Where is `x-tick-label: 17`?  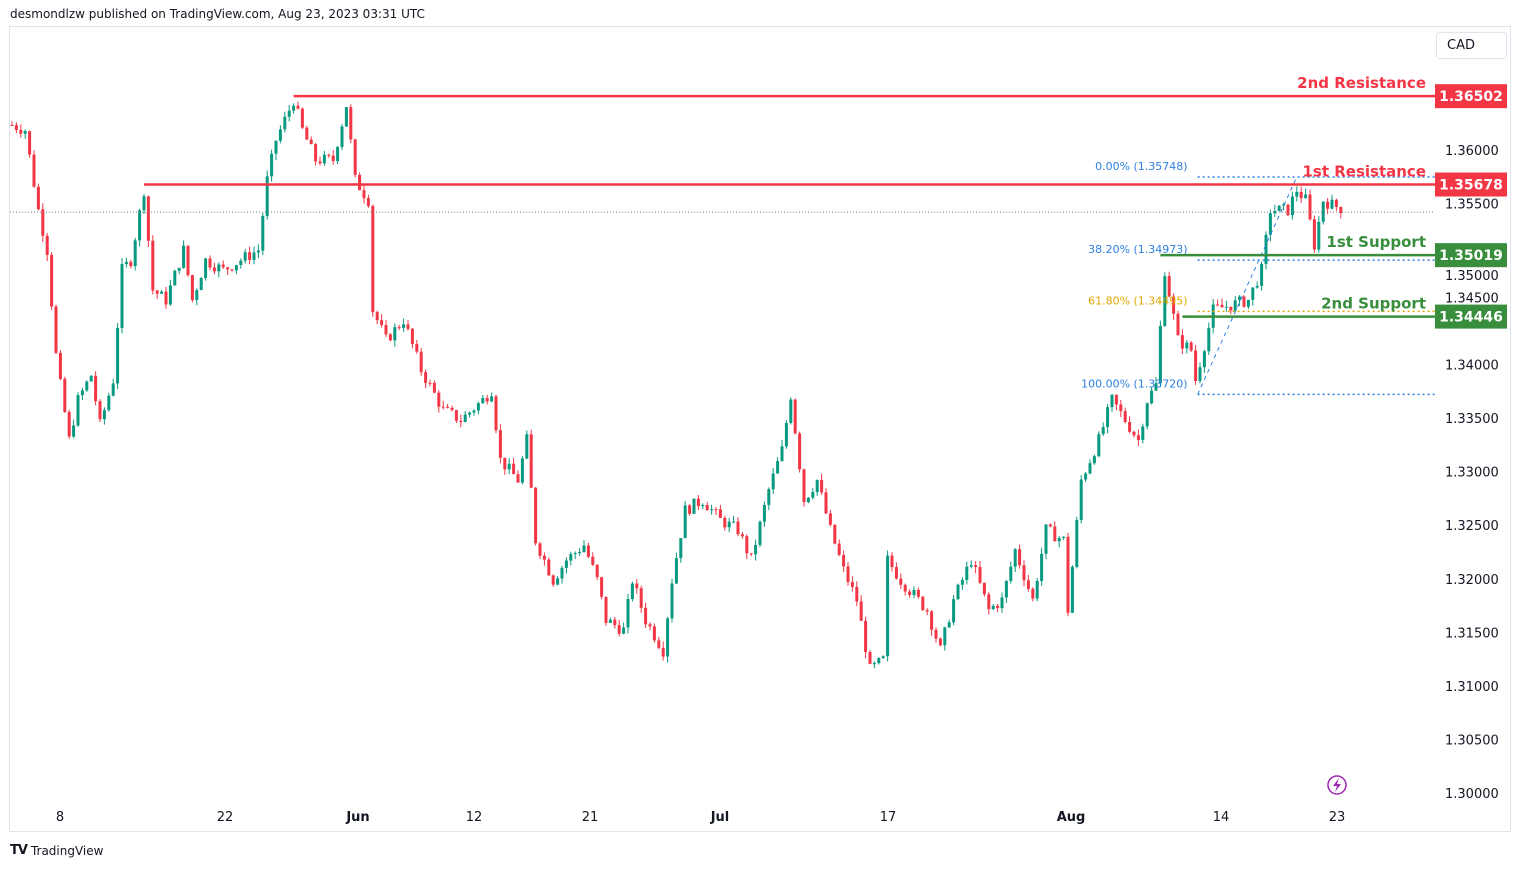
x-tick-label: 17 is located at coordinates (888, 817).